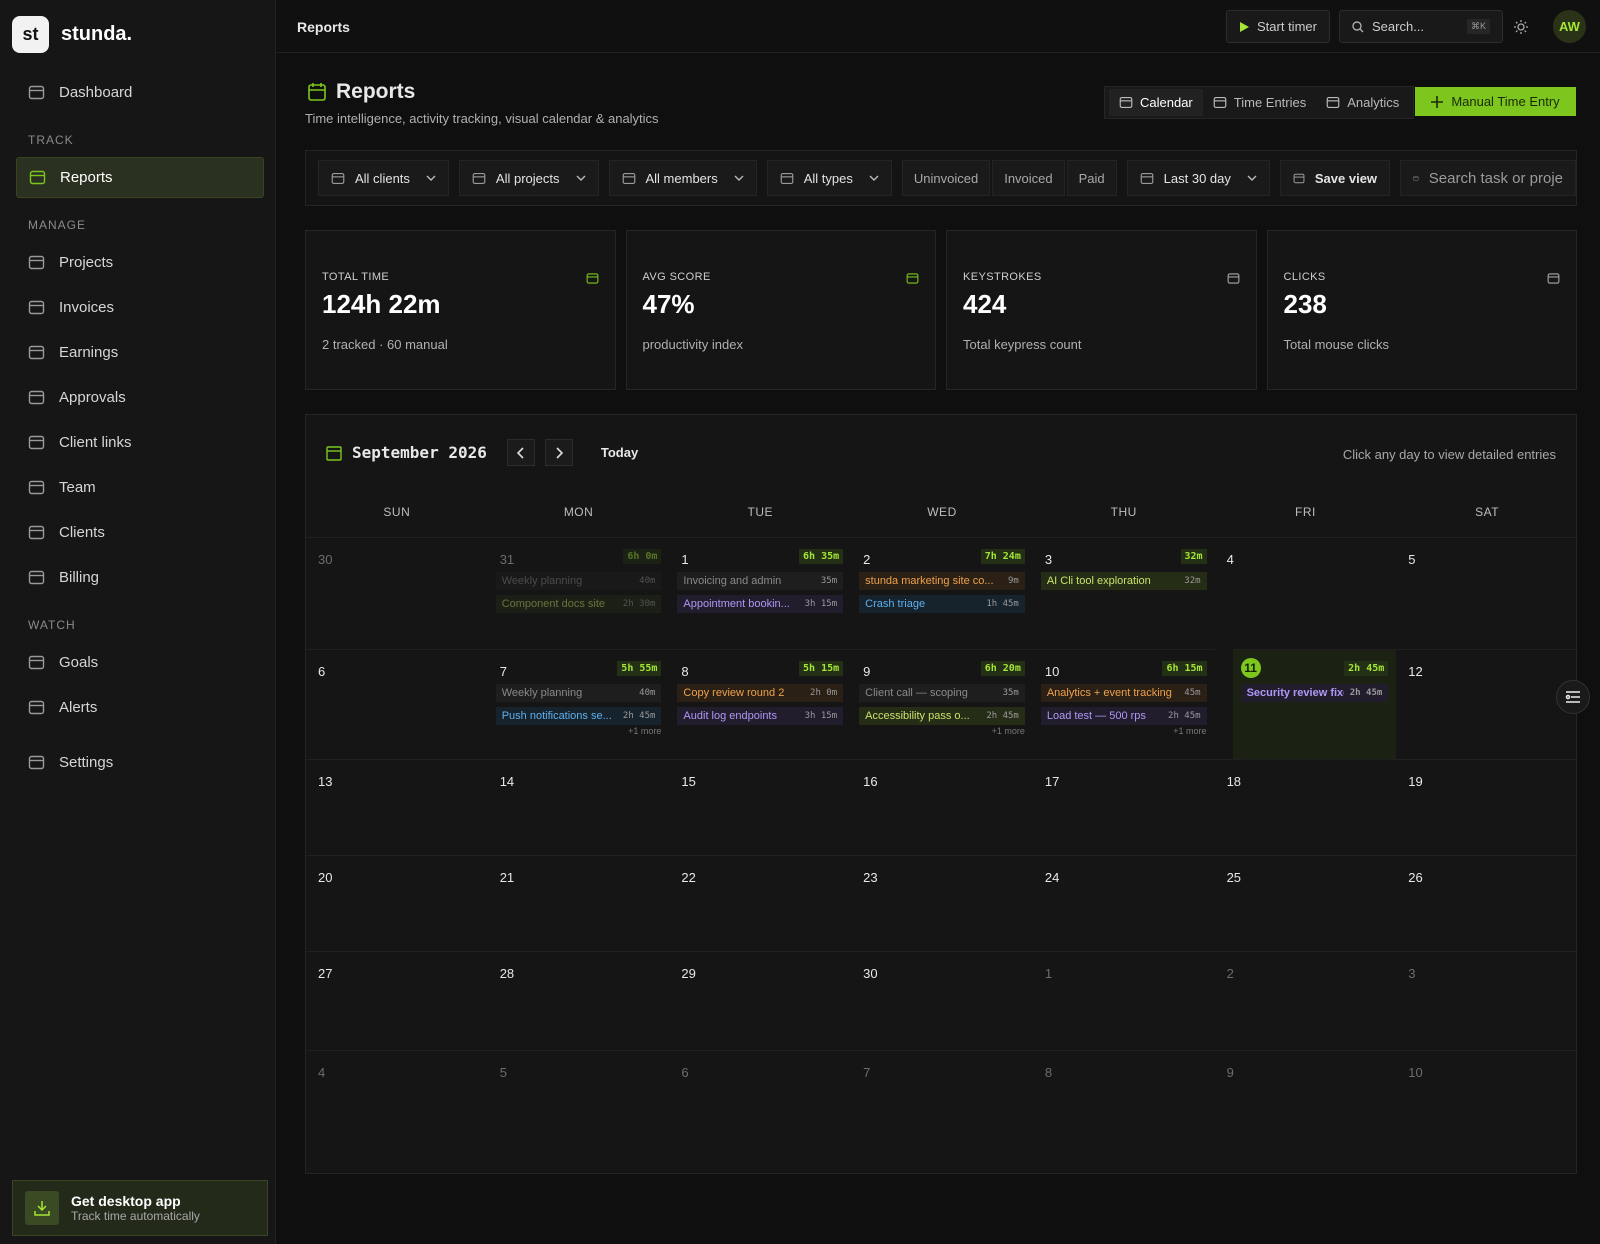 This screenshot has height=1244, width=1600. Describe the element at coordinates (1487, 1109) in the screenshot. I see `day-cell: 10` at that location.